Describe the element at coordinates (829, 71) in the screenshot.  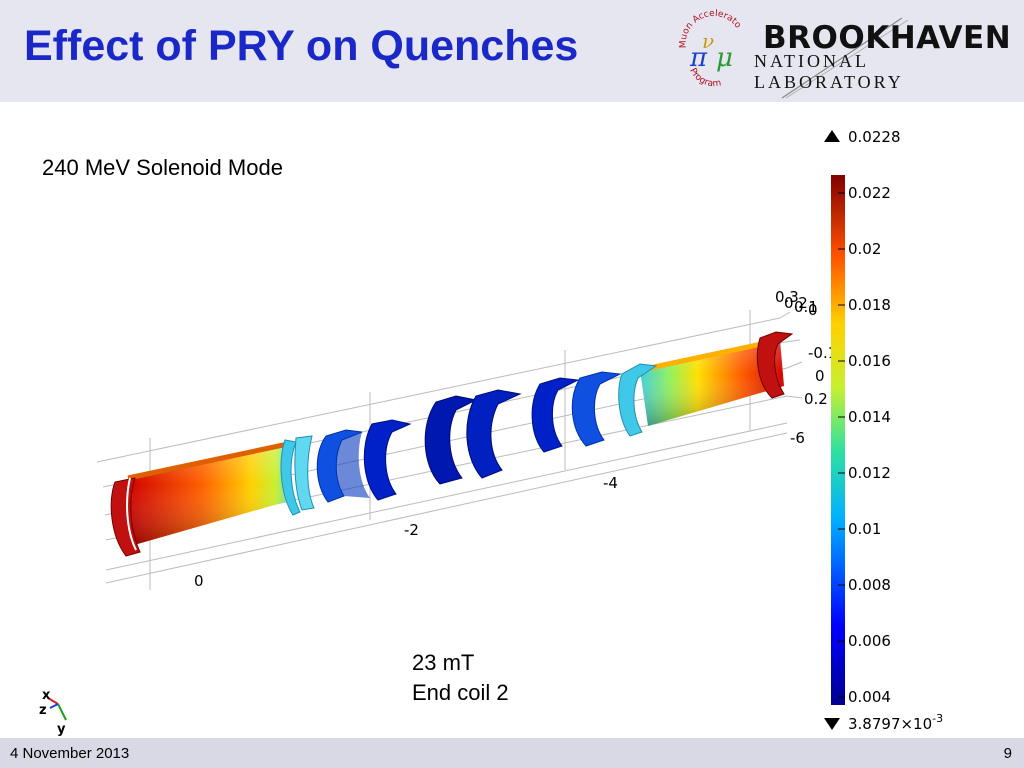
I see `lab-subtitle: NATIONAL LABORATORY` at that location.